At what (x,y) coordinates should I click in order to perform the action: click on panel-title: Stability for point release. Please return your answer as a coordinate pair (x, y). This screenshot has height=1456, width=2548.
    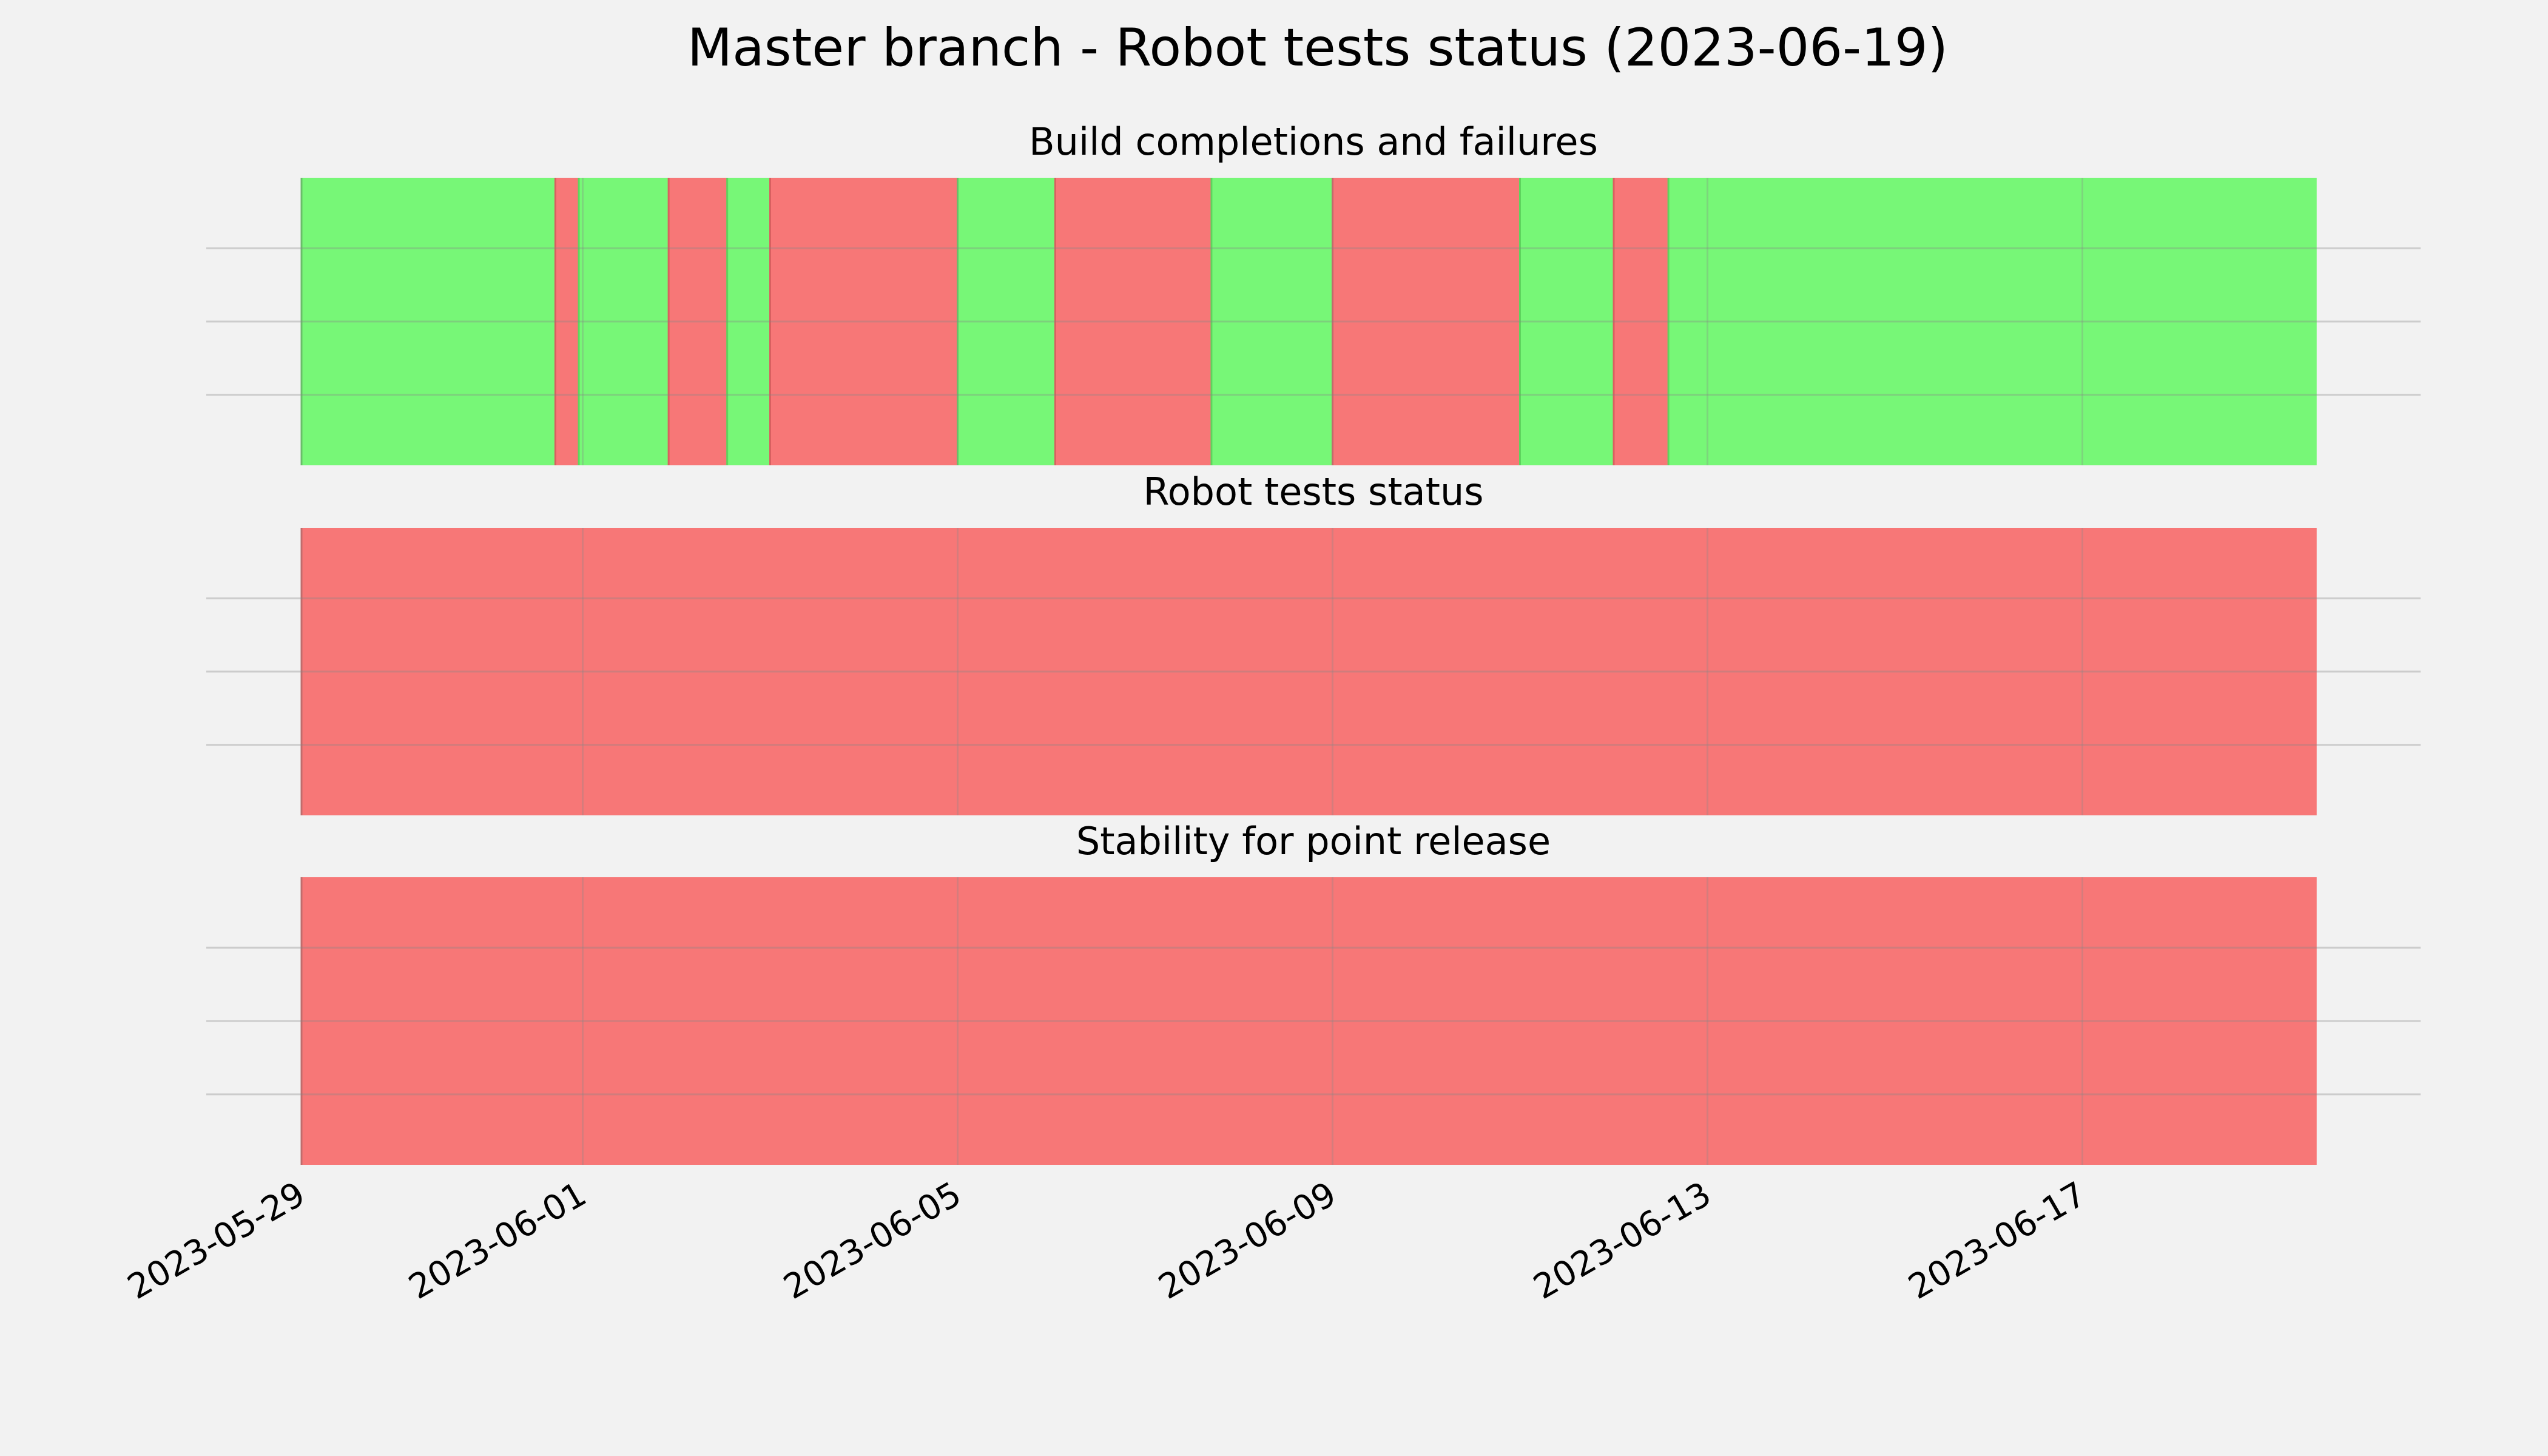
    Looking at the image, I should click on (1313, 841).